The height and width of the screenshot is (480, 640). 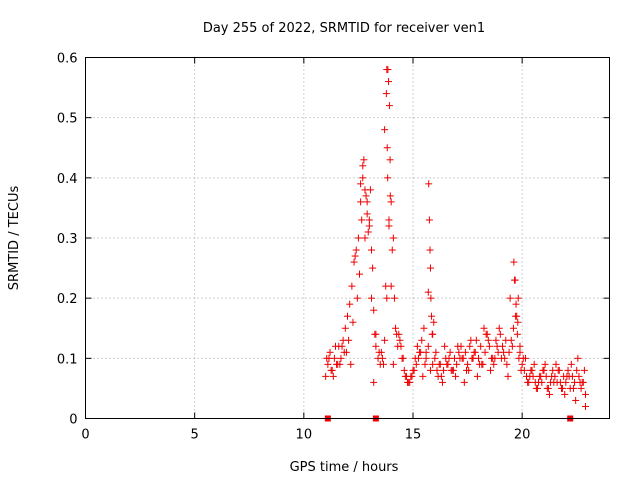 What do you see at coordinates (522, 435) in the screenshot?
I see `x-tick-label: 20` at bounding box center [522, 435].